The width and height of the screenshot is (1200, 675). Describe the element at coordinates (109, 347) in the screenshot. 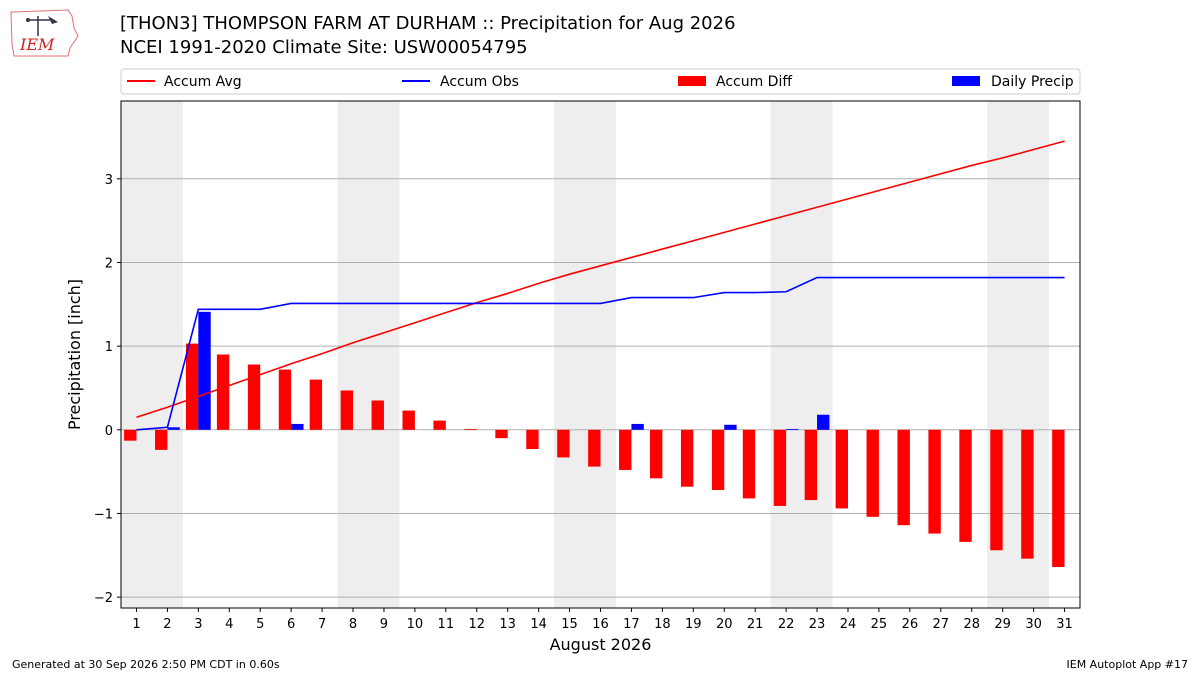

I see `y-tick-label: 1` at that location.